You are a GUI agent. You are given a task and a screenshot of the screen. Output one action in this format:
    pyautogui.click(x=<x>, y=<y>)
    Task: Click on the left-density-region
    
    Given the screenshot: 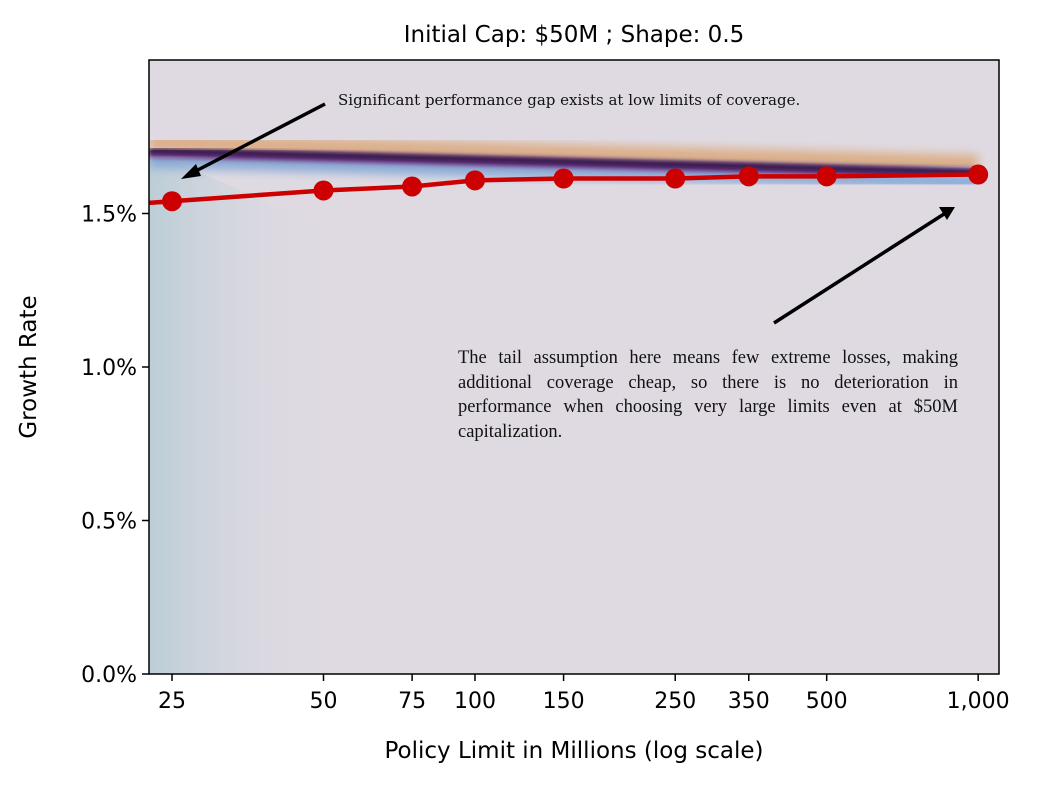 What is the action you would take?
    pyautogui.click(x=239, y=404)
    